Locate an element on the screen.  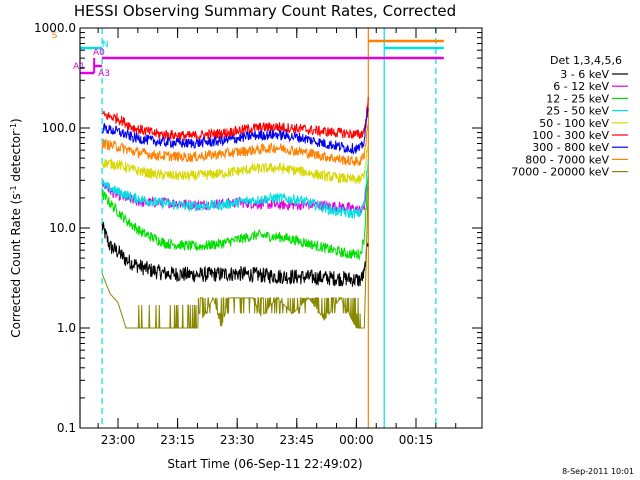
legend-label: 12 - 25 keV is located at coordinates (577, 98).